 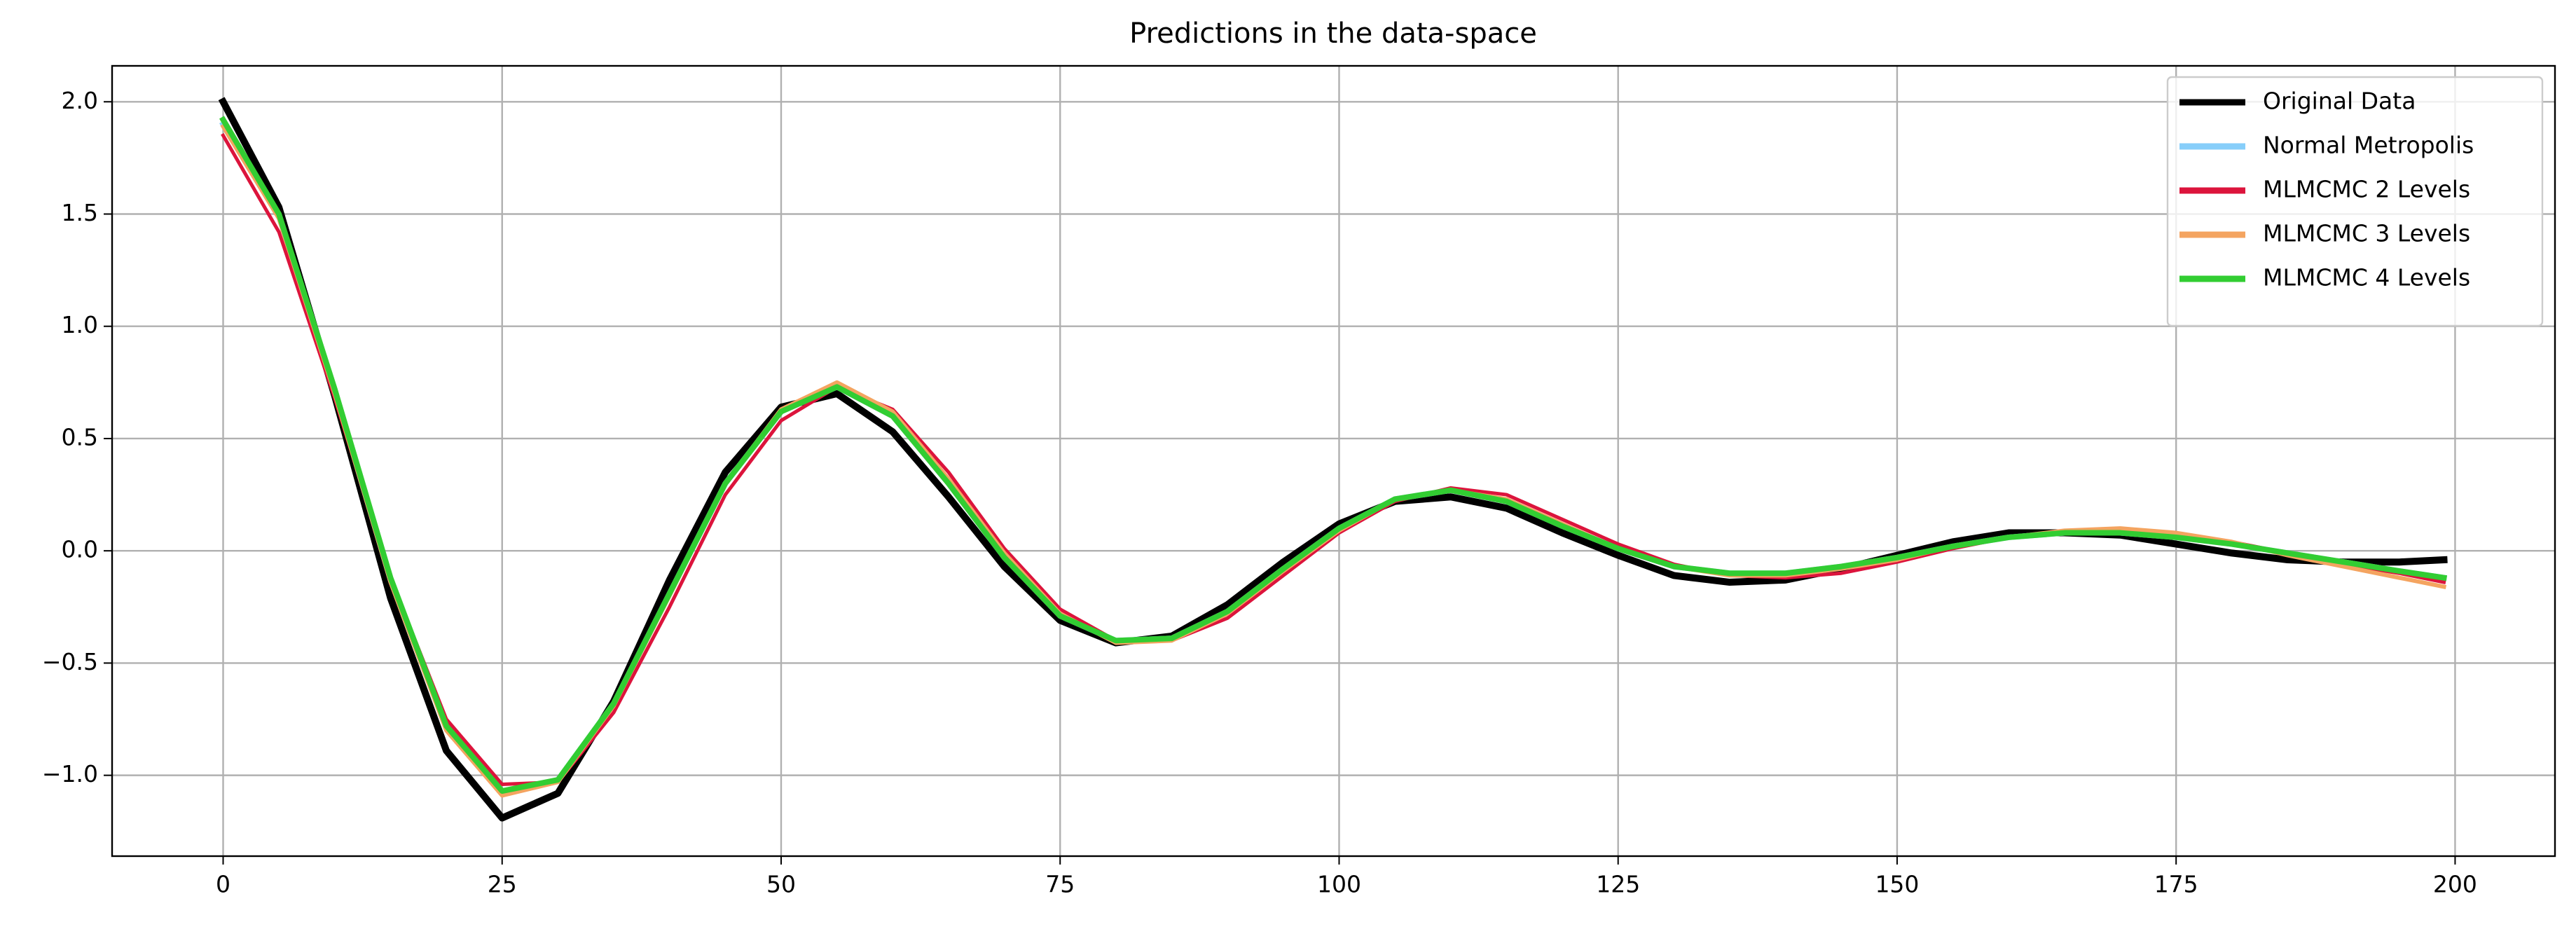 I want to click on x-tick-label: 100, so click(x=1339, y=884).